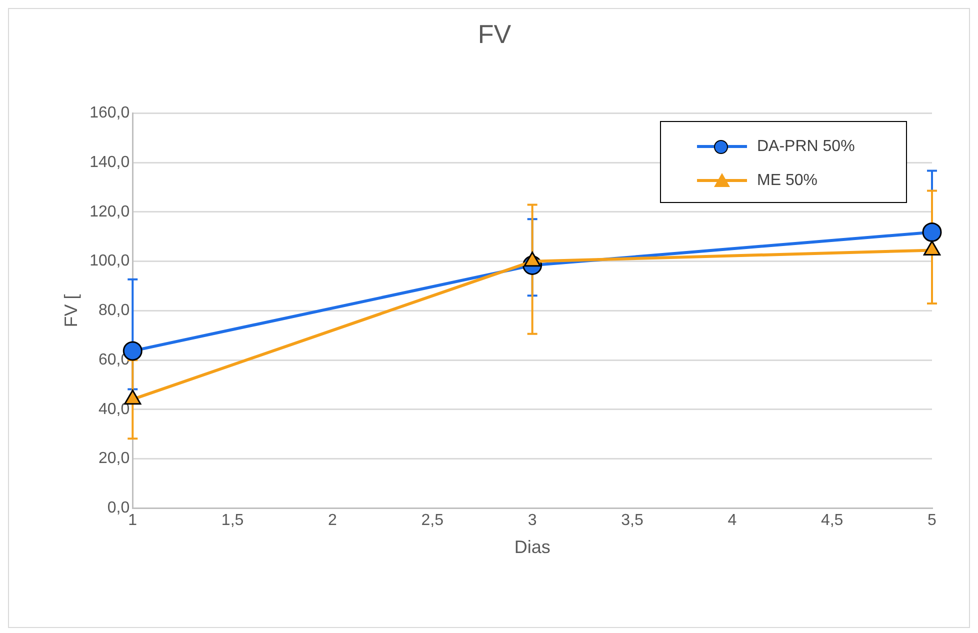 This screenshot has width=978, height=633. What do you see at coordinates (532, 547) in the screenshot?
I see `x-axis-title: Dias` at bounding box center [532, 547].